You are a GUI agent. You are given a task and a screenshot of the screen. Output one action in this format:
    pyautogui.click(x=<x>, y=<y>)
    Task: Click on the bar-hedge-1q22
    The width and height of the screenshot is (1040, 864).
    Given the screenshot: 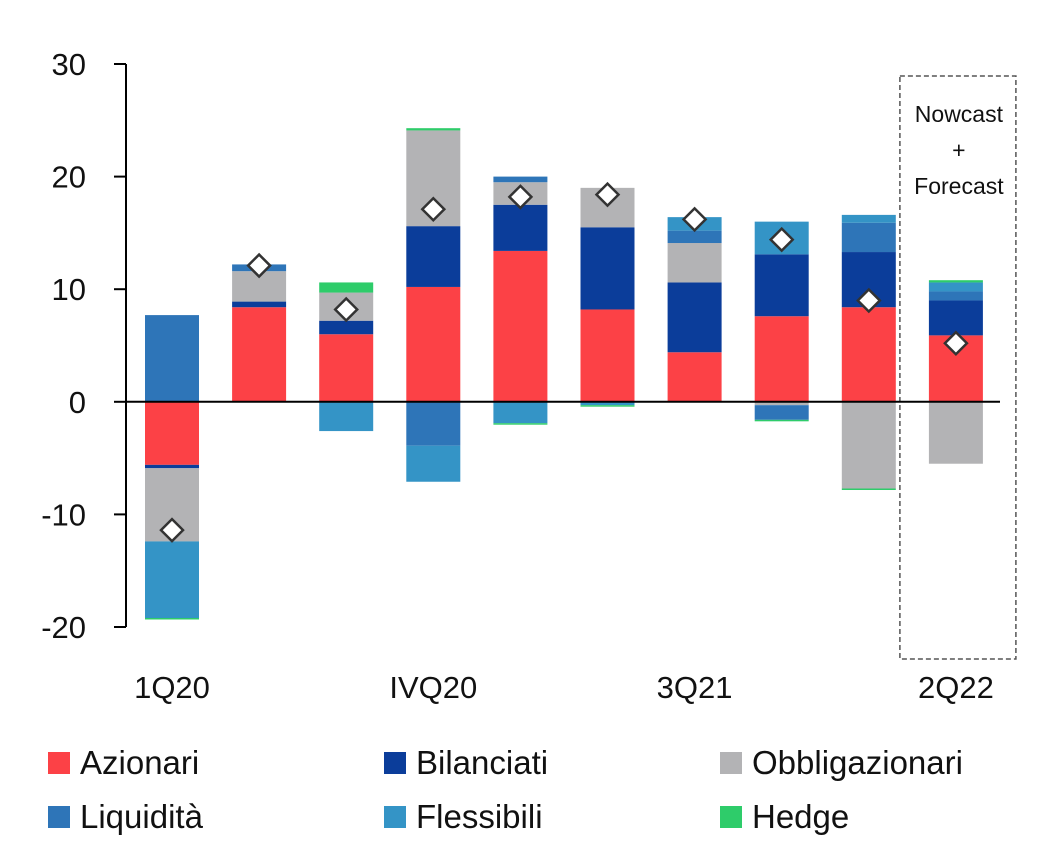 What is the action you would take?
    pyautogui.click(x=868, y=489)
    